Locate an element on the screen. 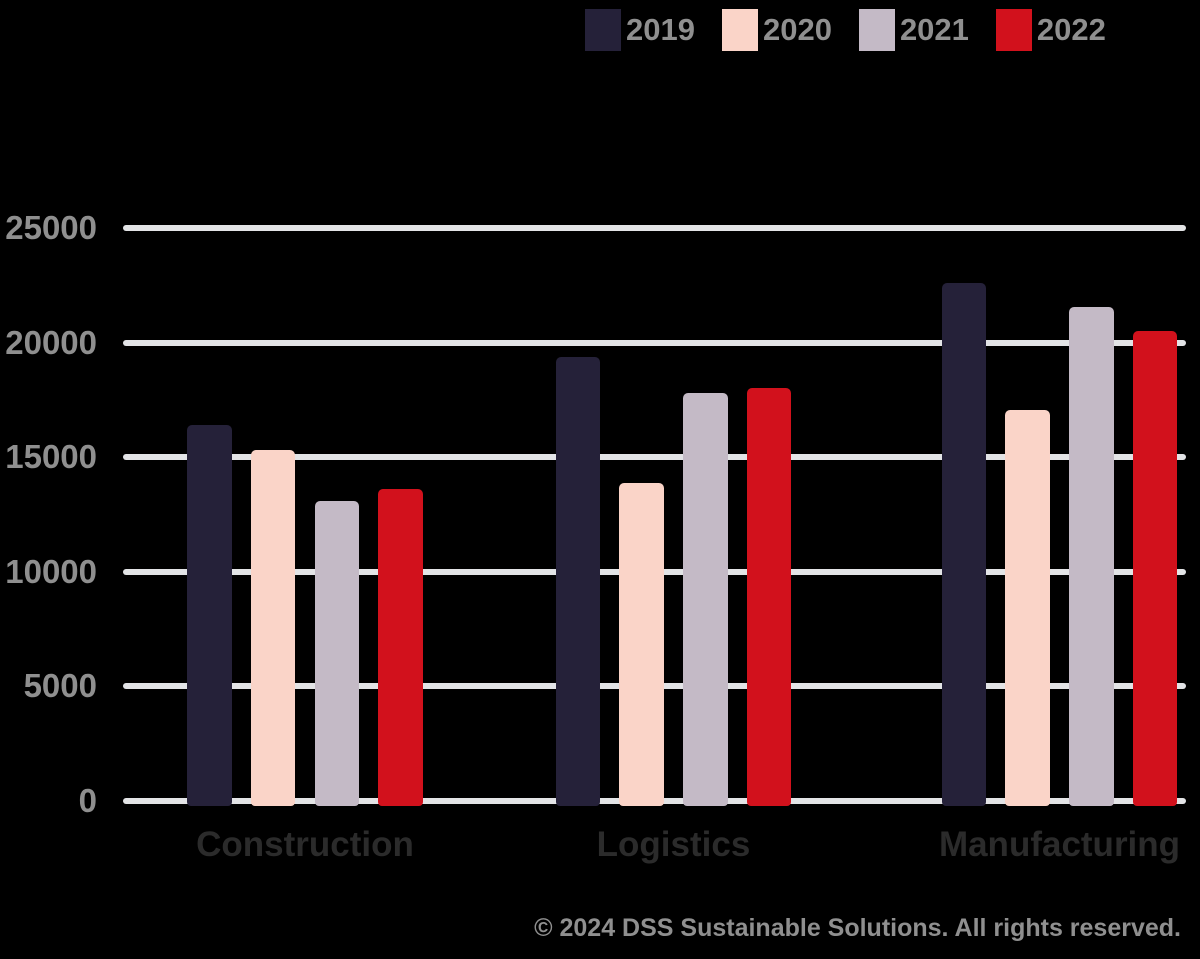 The image size is (1200, 959). legend-item-label: 2022 is located at coordinates (1071, 29).